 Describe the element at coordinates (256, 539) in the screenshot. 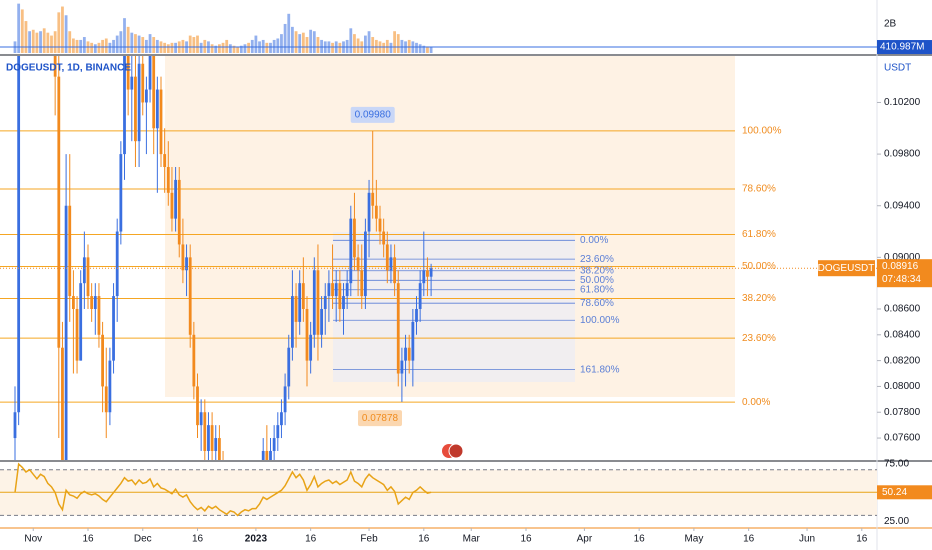

I see `x-tick-label: 2023` at that location.